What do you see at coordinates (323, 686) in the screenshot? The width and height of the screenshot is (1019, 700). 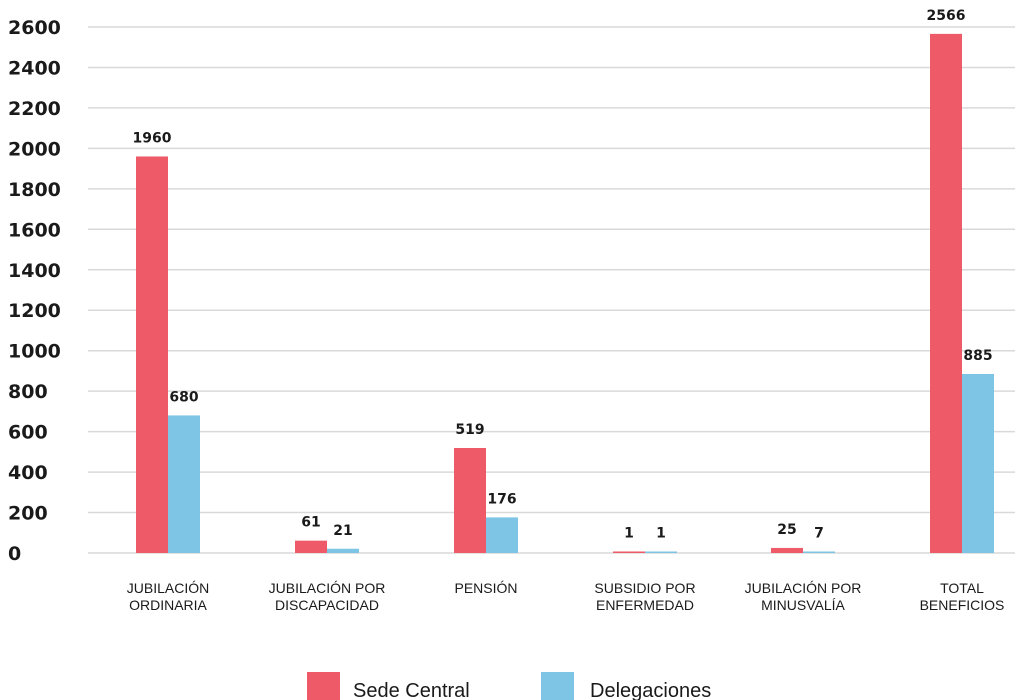 I see `legend-swatch-sede-central` at bounding box center [323, 686].